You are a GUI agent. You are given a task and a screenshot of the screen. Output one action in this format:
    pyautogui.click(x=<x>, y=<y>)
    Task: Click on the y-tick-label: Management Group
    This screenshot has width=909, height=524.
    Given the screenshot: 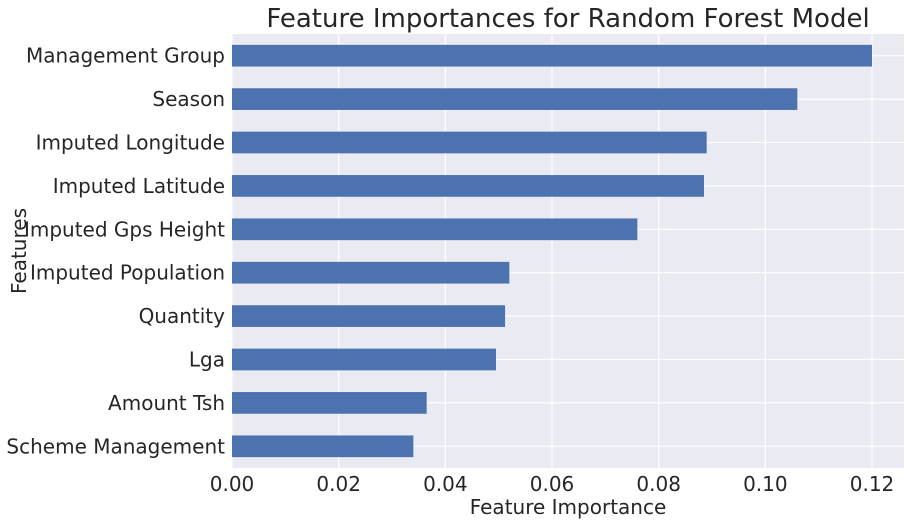 What is the action you would take?
    pyautogui.click(x=125, y=56)
    